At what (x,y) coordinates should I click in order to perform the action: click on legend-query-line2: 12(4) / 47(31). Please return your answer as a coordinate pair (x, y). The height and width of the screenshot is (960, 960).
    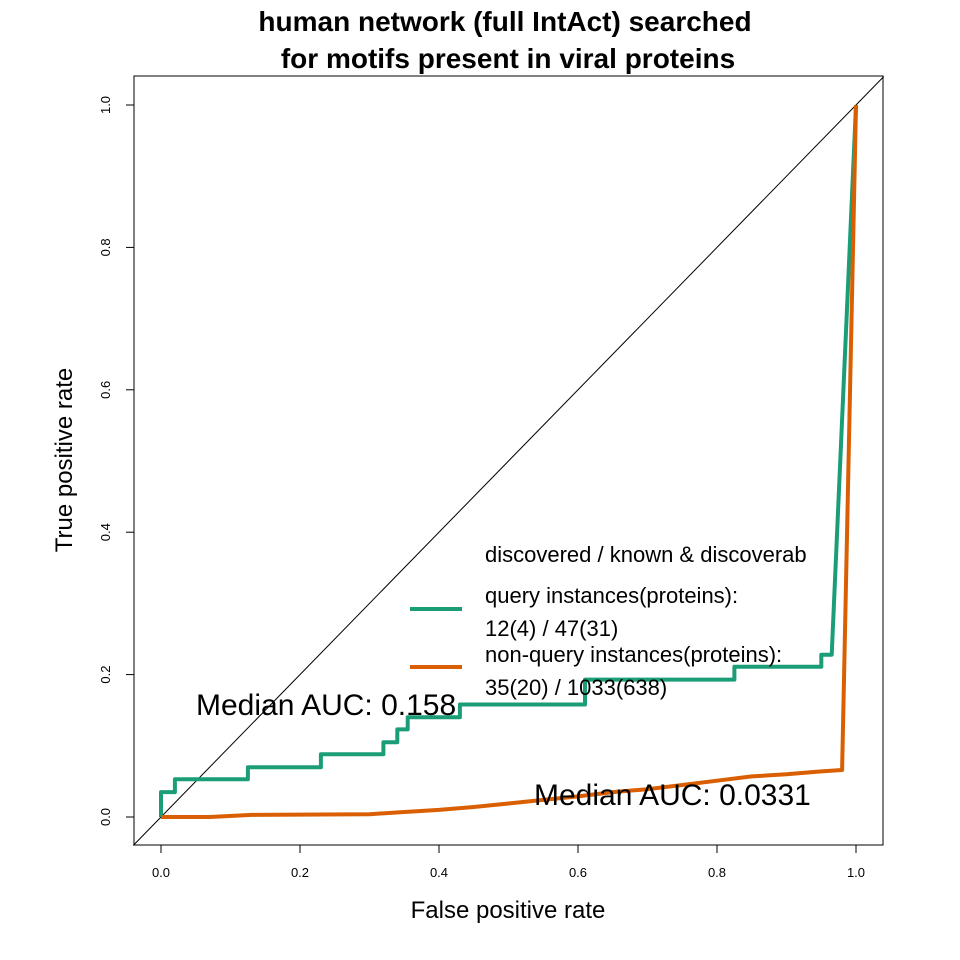
    Looking at the image, I should click on (551, 628).